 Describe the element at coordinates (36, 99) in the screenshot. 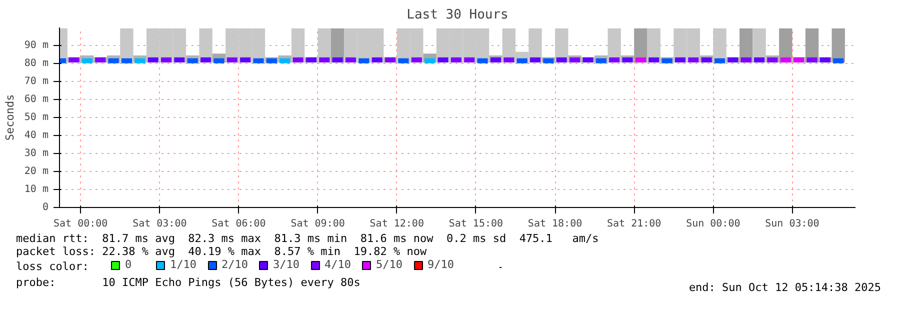

I see `y-tick-label: 60 m` at that location.